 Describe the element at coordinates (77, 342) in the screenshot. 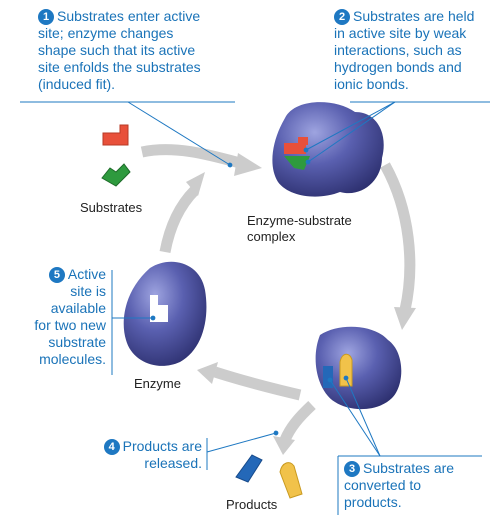

I see `step-5-text-line: substrate` at that location.